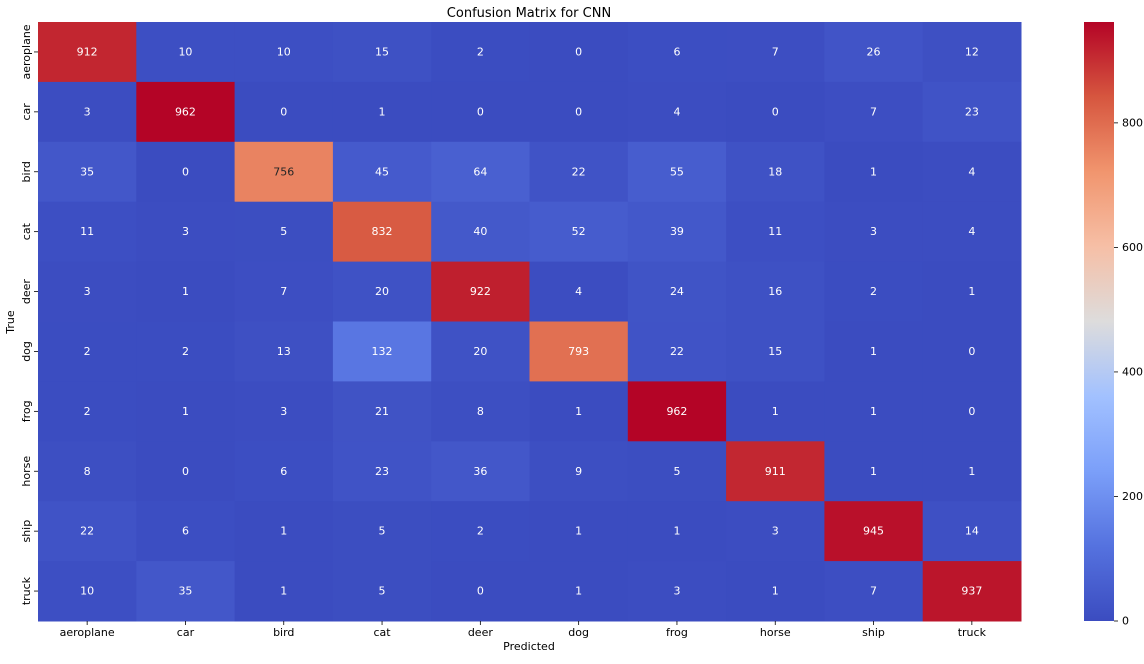 The width and height of the screenshot is (1144, 664). Describe the element at coordinates (1132, 371) in the screenshot. I see `colorbar-tick-label: 400` at that location.